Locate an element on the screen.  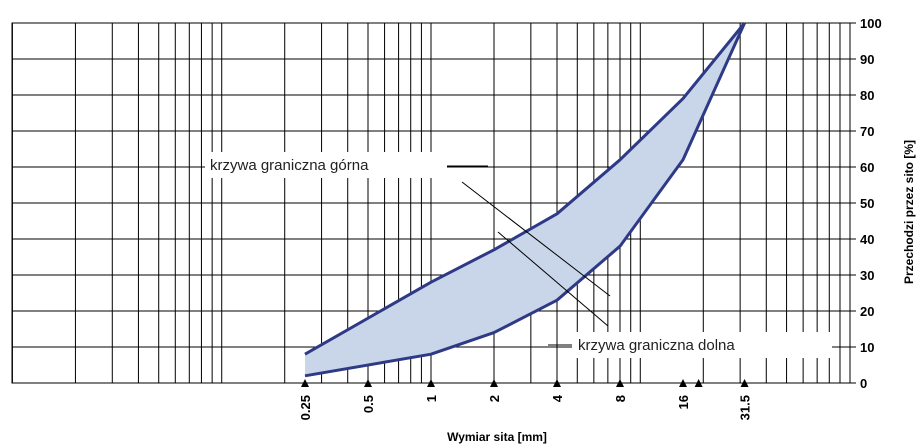
x-axis-title: Wymiar sita [mm] is located at coordinates (497, 437).